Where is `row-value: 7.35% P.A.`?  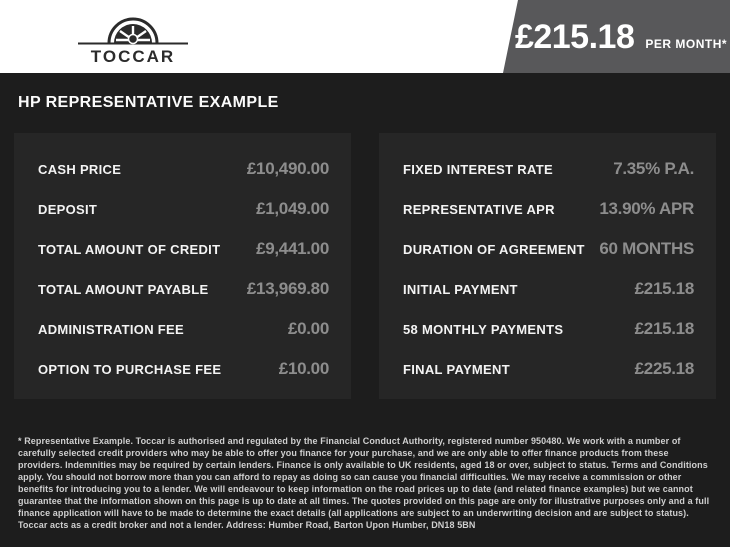 row-value: 7.35% P.A. is located at coordinates (653, 168).